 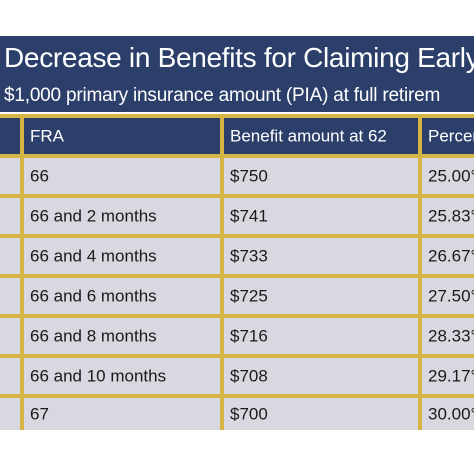 What do you see at coordinates (93, 296) in the screenshot?
I see `fra-value: 66 and 6 months` at bounding box center [93, 296].